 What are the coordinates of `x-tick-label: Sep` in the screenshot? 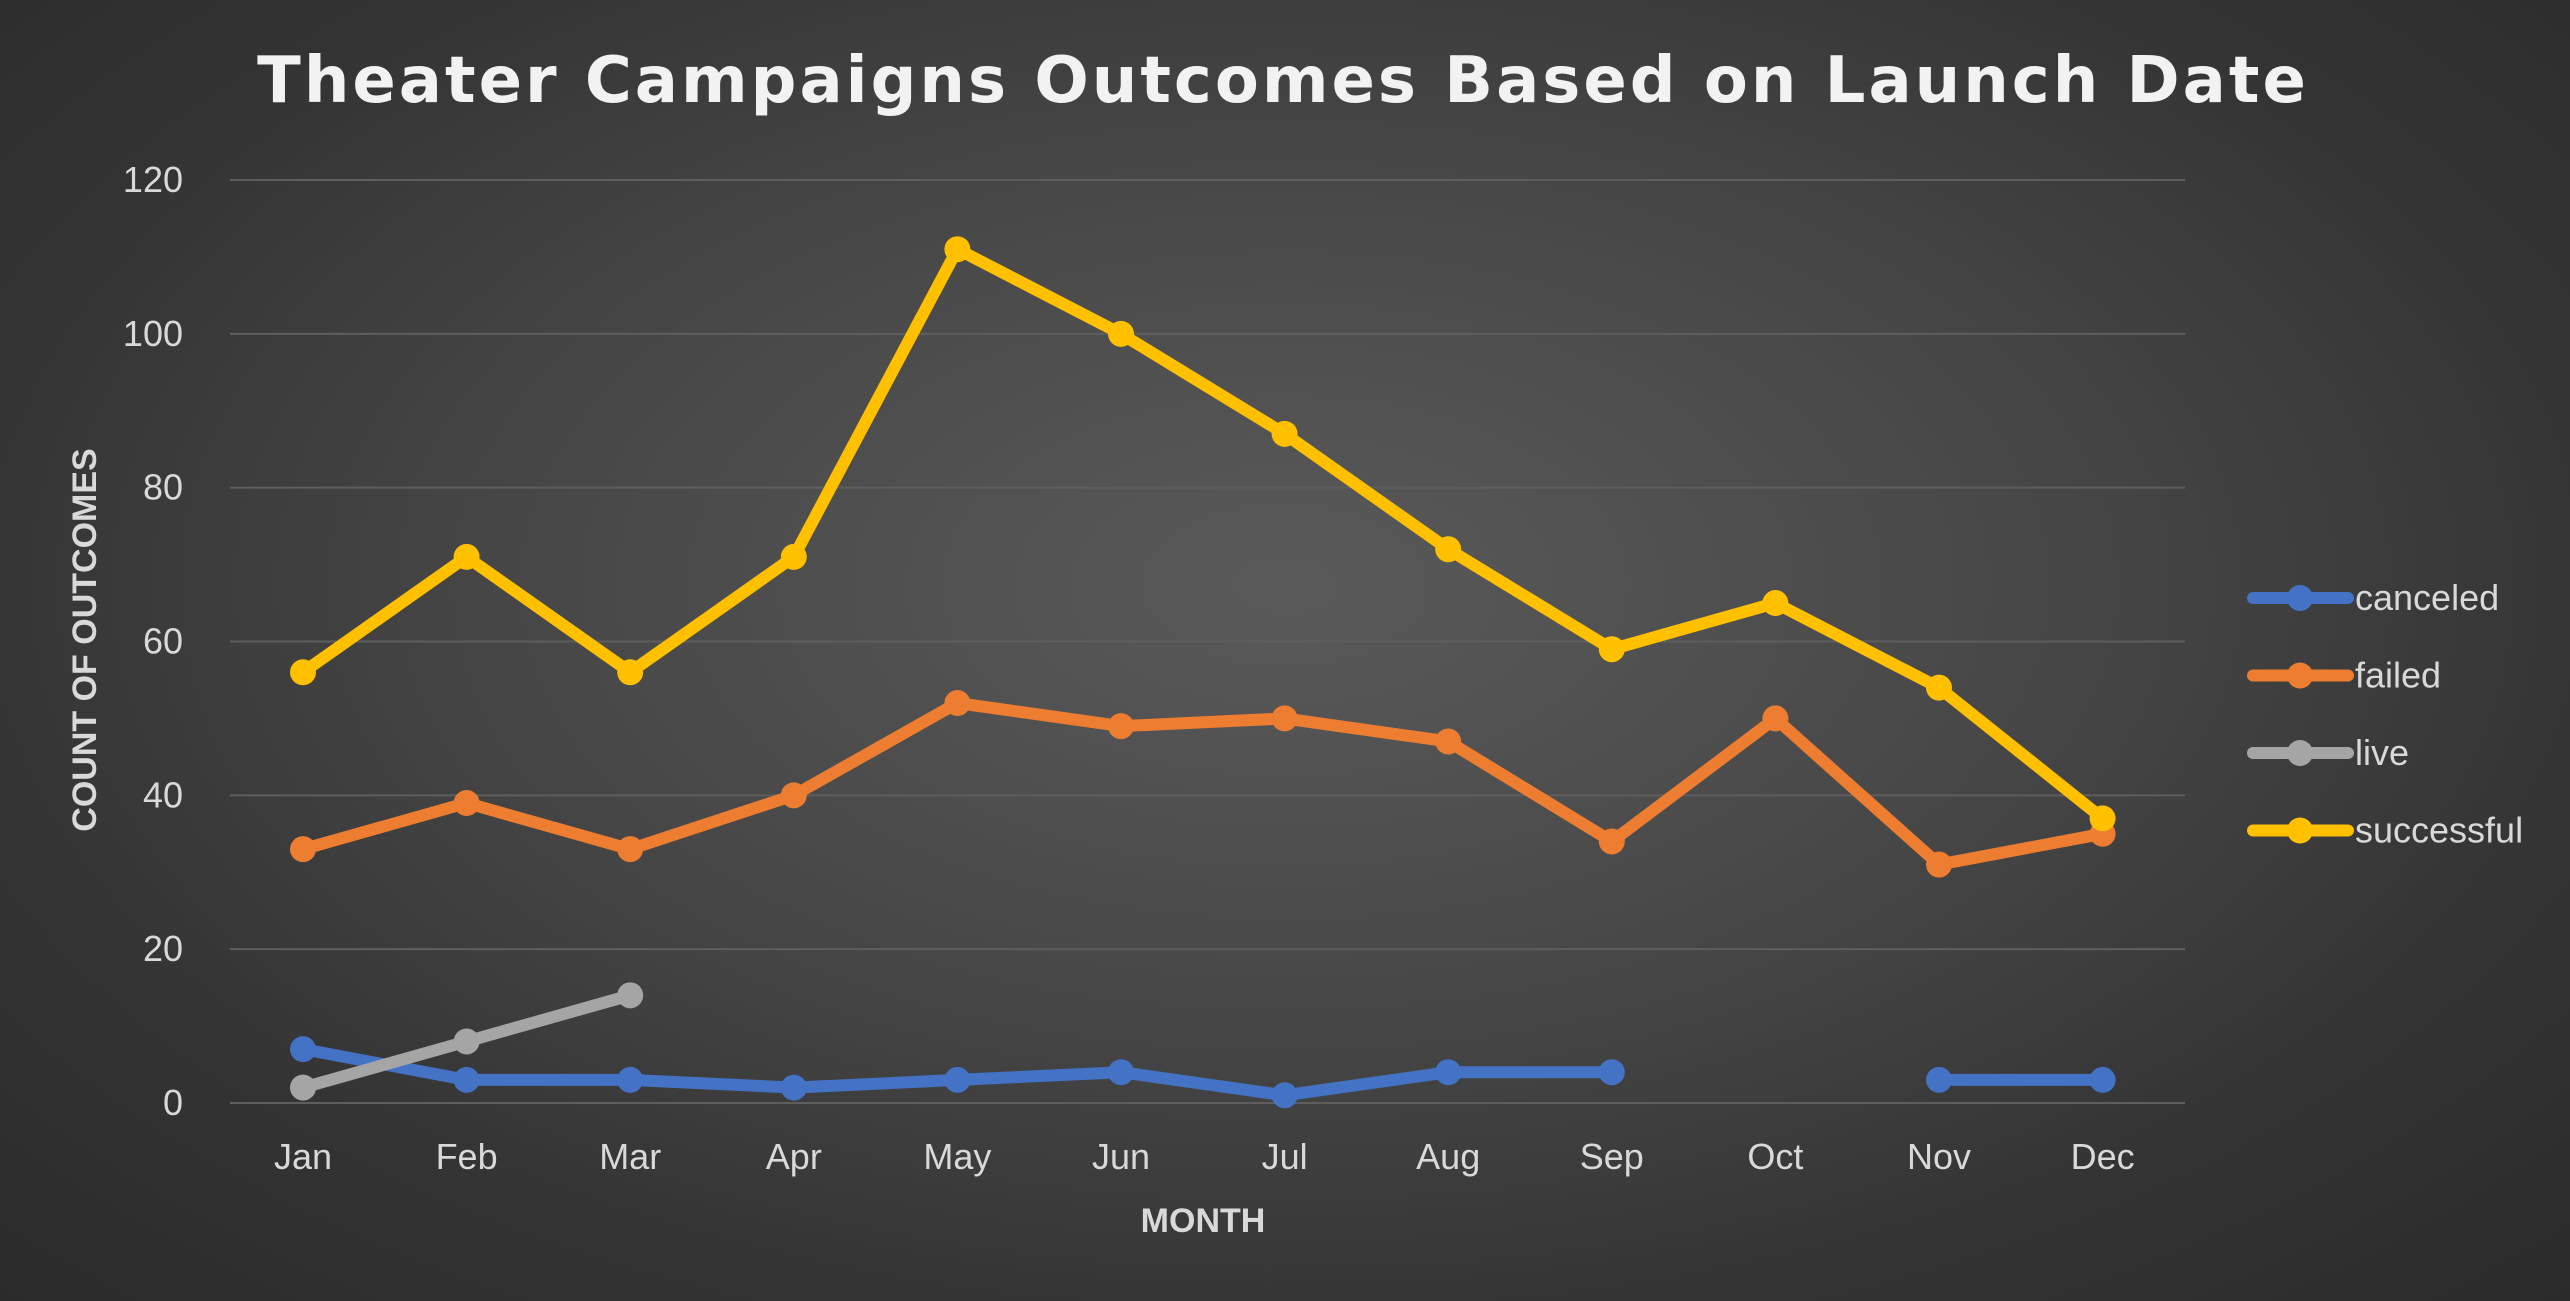 It's located at (1612, 1156).